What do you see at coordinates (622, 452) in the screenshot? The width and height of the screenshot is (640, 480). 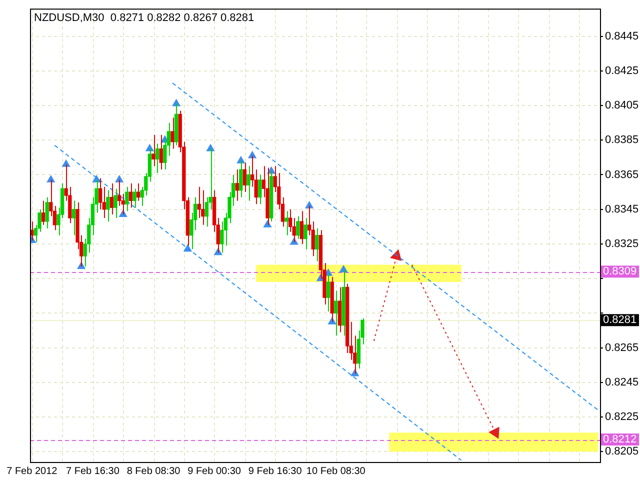 I see `y-tick-label: 0.8205` at bounding box center [622, 452].